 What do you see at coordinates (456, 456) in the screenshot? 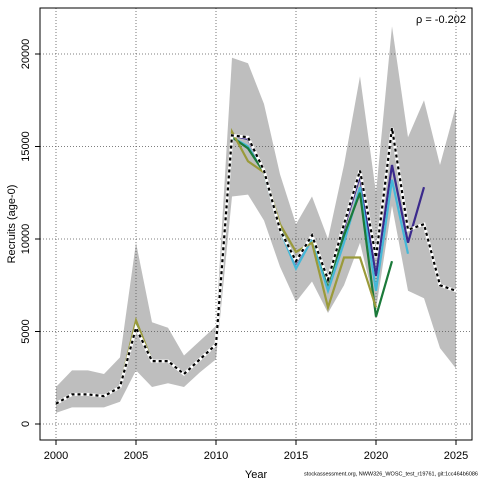
I see `x-tick-label: 2025` at bounding box center [456, 456].